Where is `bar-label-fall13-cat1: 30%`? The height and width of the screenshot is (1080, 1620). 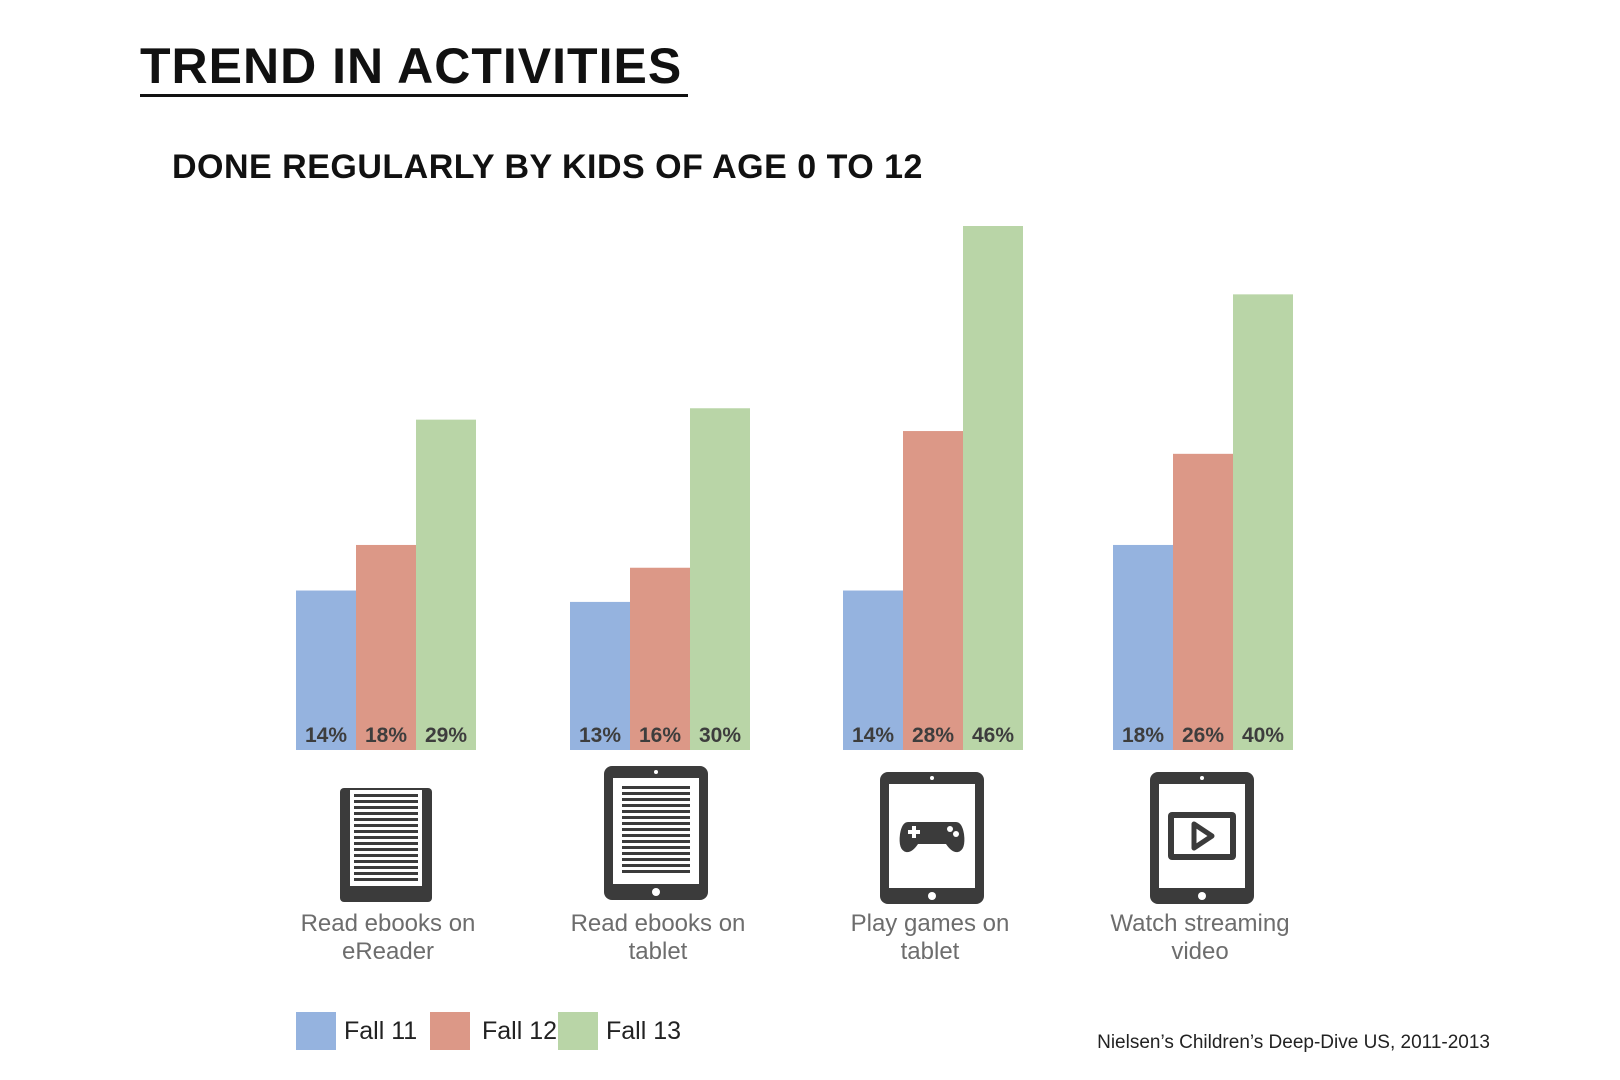
bar-label-fall13-cat1: 30% is located at coordinates (720, 735).